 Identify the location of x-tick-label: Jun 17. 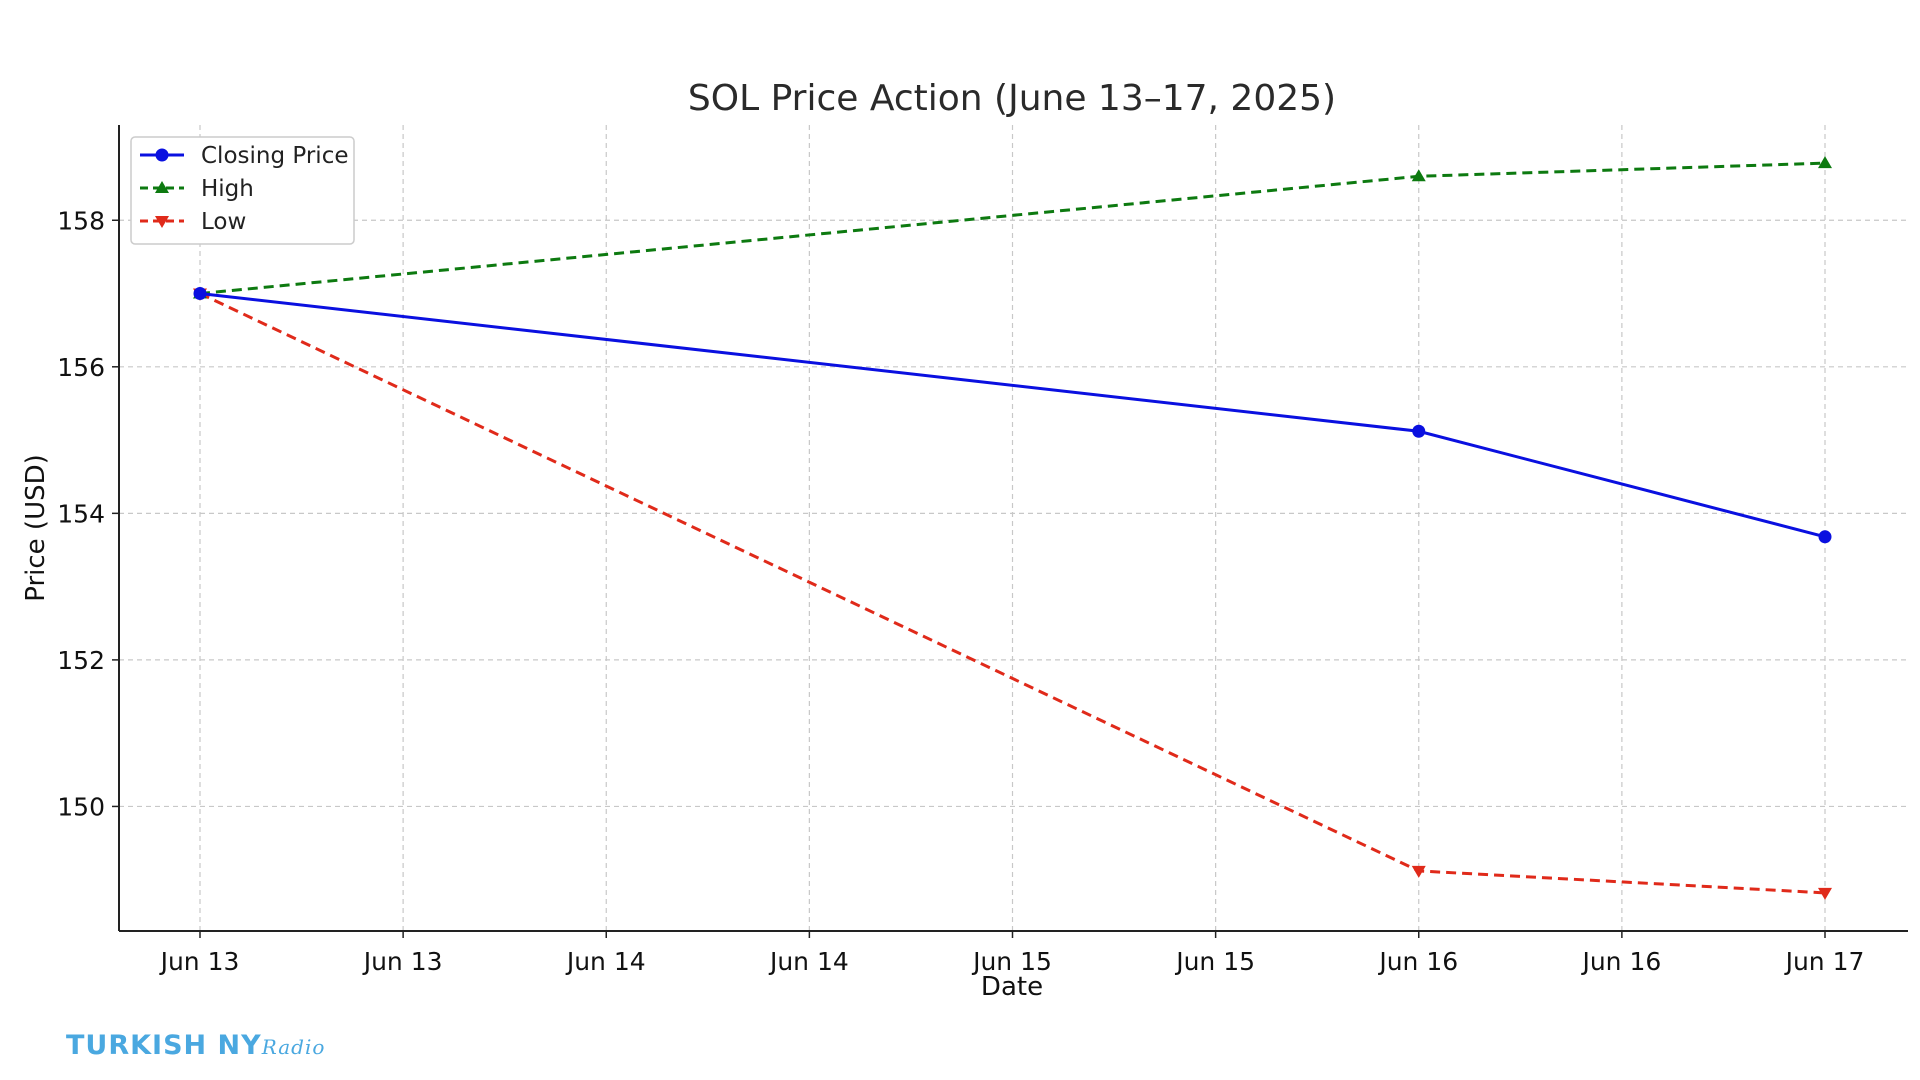
(1824, 961).